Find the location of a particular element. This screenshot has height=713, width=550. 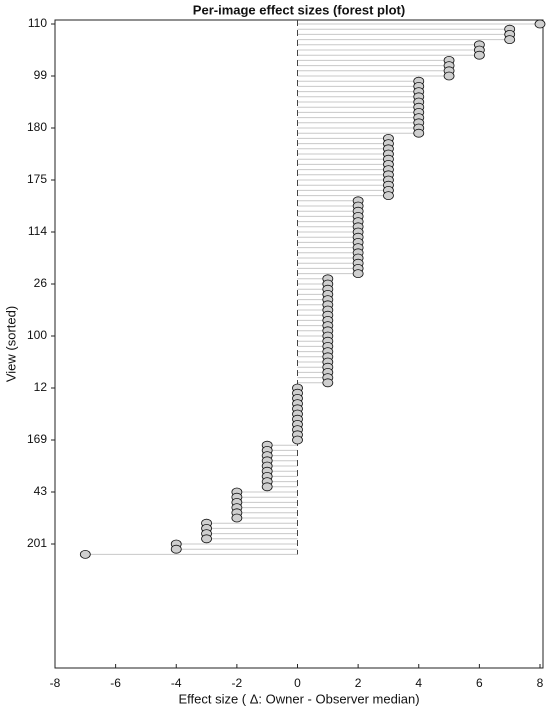

y-tick-label: 201 is located at coordinates (37, 543).